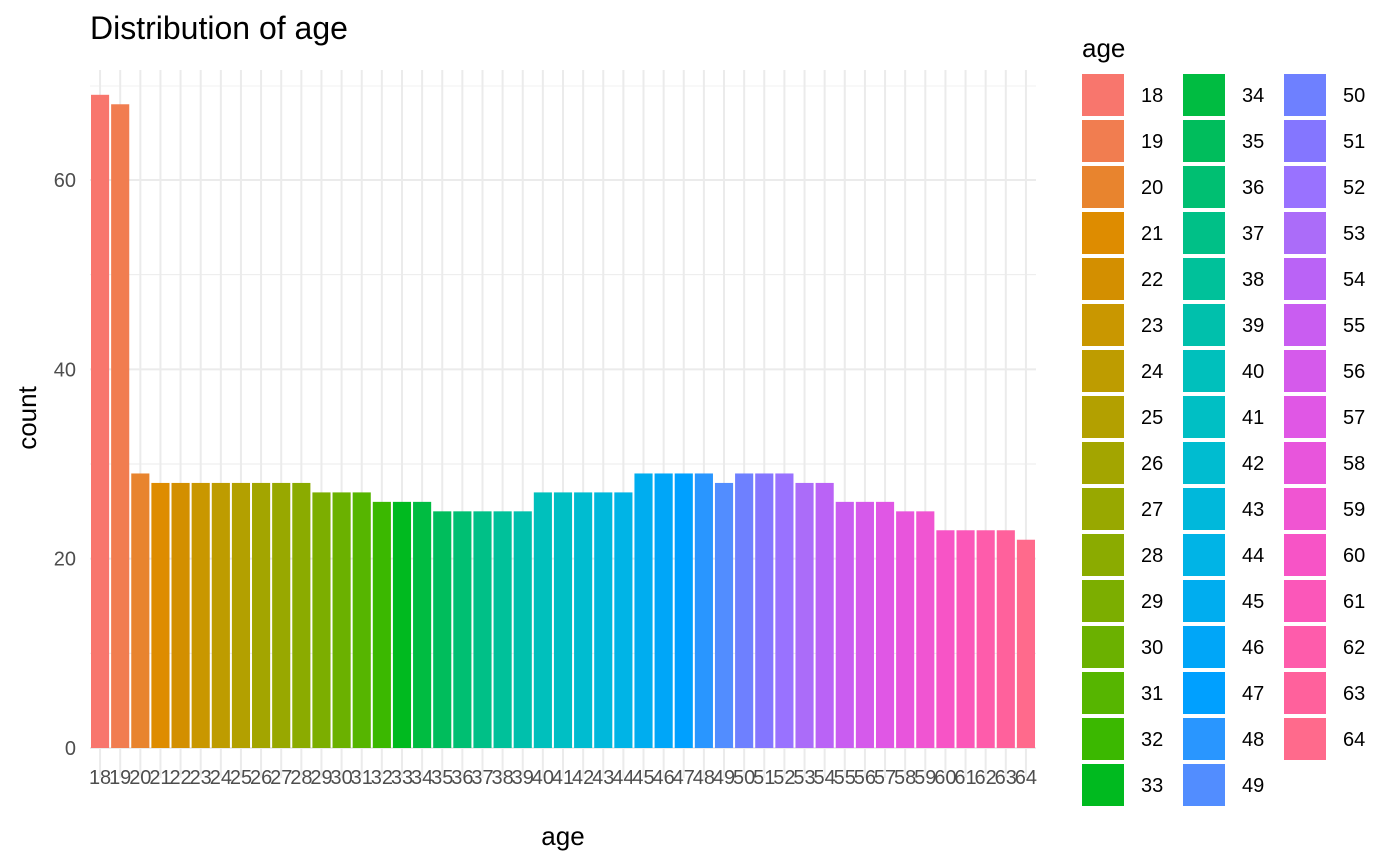 The width and height of the screenshot is (1400, 865). I want to click on legend-item: 61, so click(1324, 601).